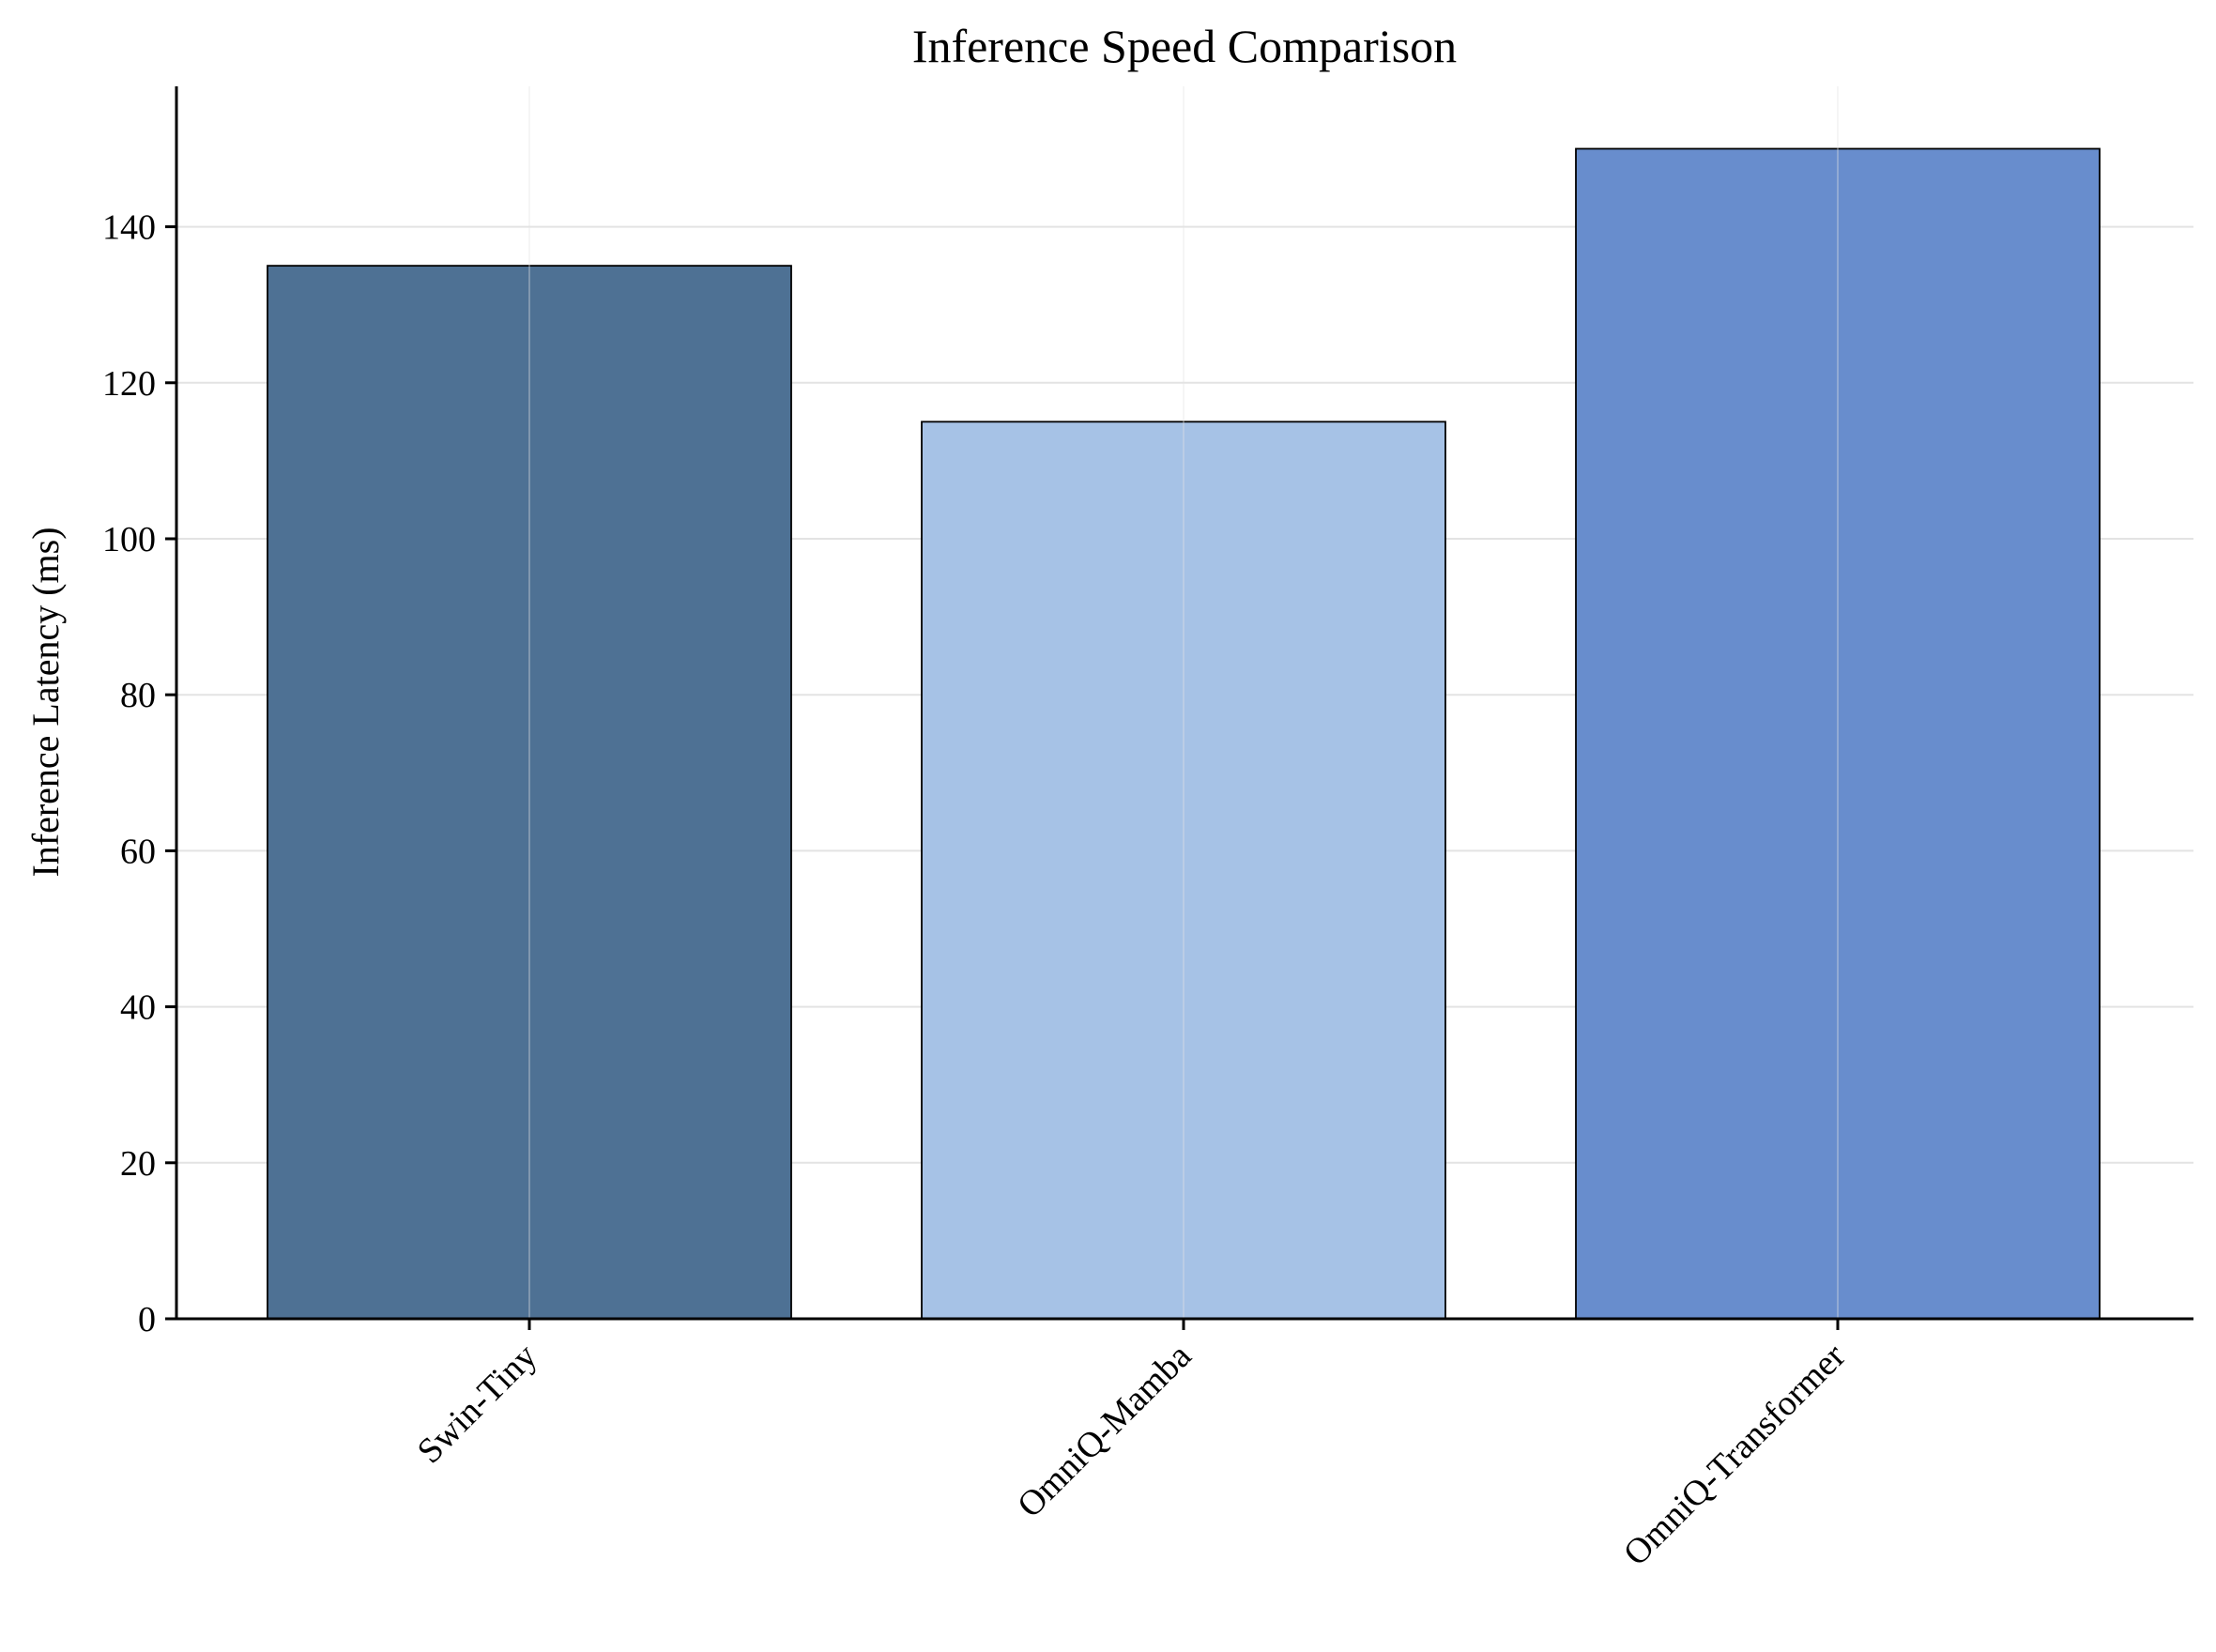 This screenshot has height=1652, width=2216. I want to click on y-tick-label: 100, so click(129, 539).